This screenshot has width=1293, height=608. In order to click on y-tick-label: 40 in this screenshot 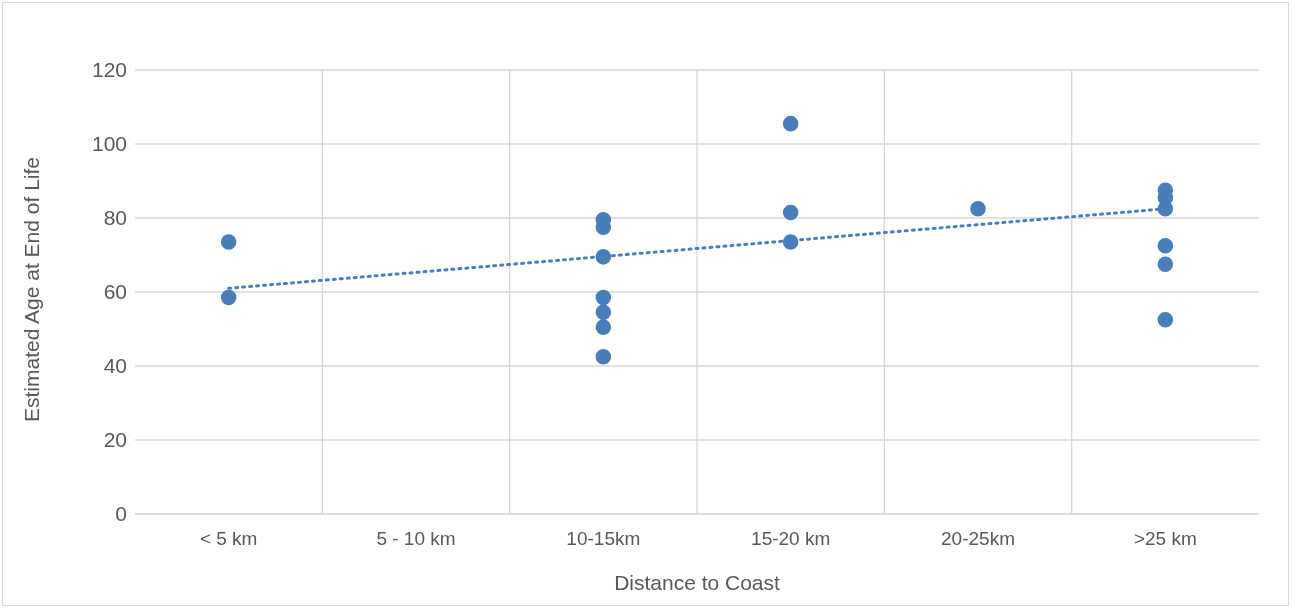, I will do `click(115, 366)`.